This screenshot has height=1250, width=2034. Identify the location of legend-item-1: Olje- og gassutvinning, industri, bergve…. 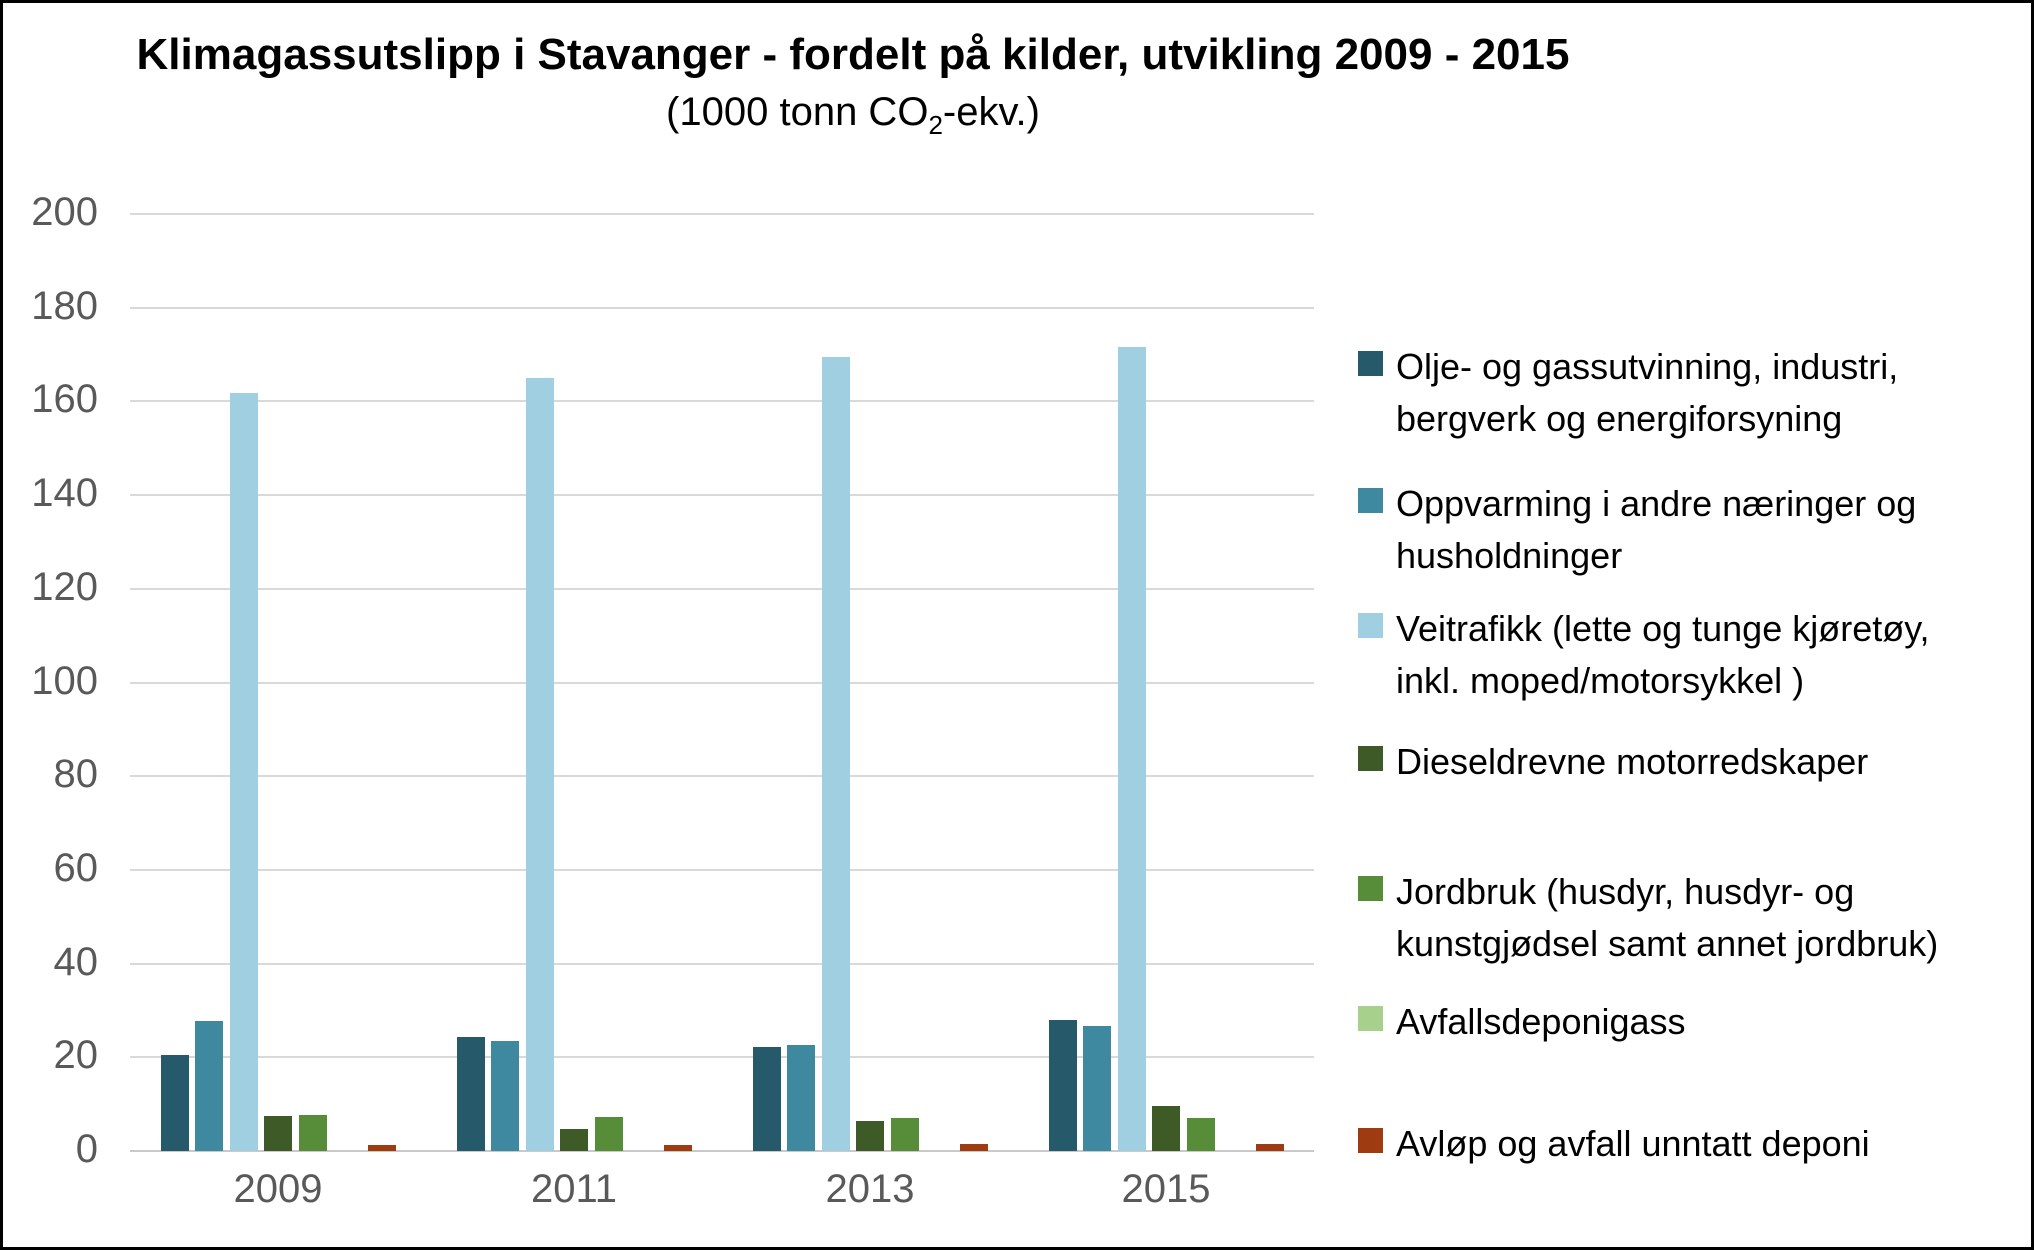
(1677, 393).